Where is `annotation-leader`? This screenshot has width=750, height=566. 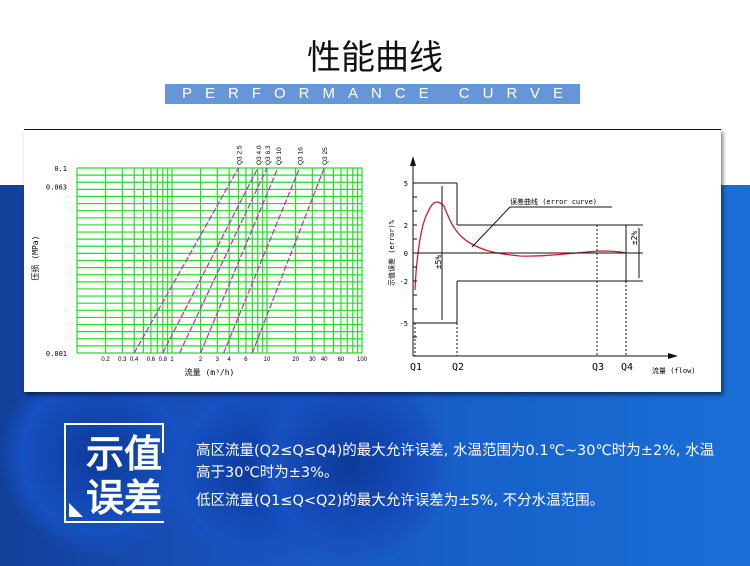
annotation-leader is located at coordinates (491, 227).